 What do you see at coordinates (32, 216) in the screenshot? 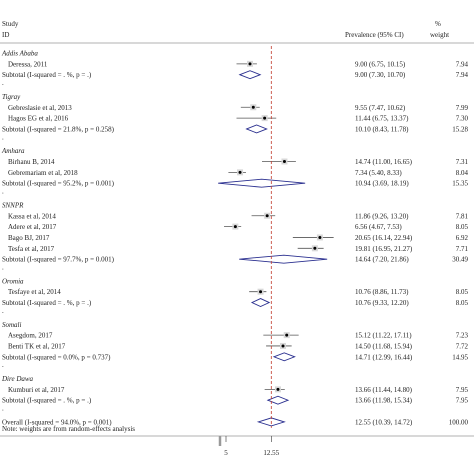
I see `study-label: Kassa et al, 2014` at bounding box center [32, 216].